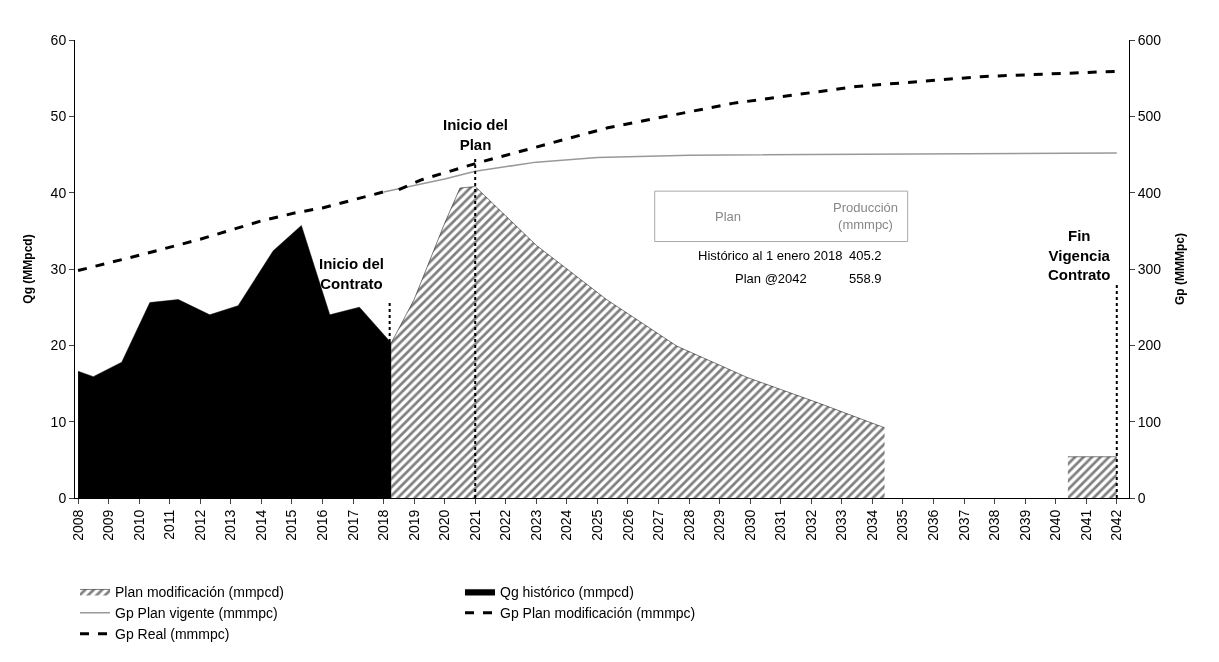 Image resolution: width=1219 pixels, height=662 pixels. What do you see at coordinates (77, 525) in the screenshot?
I see `x-tick-label: 2008` at bounding box center [77, 525].